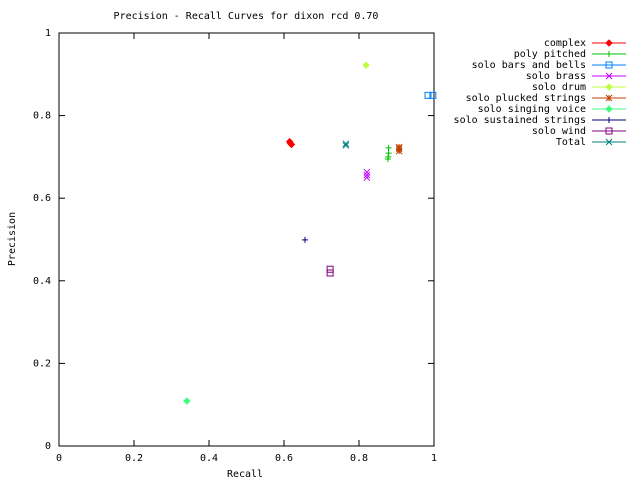 The height and width of the screenshot is (480, 640). Describe the element at coordinates (559, 87) in the screenshot. I see `legend-label: solo drum` at that location.